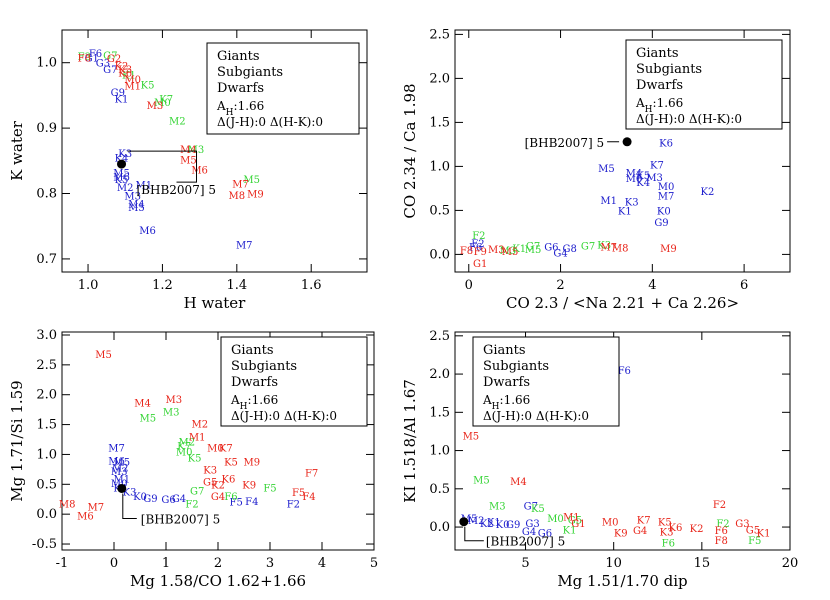  Describe the element at coordinates (17, 440) in the screenshot. I see `y-axis-label: Mg 1.71/Si 1.59` at that location.